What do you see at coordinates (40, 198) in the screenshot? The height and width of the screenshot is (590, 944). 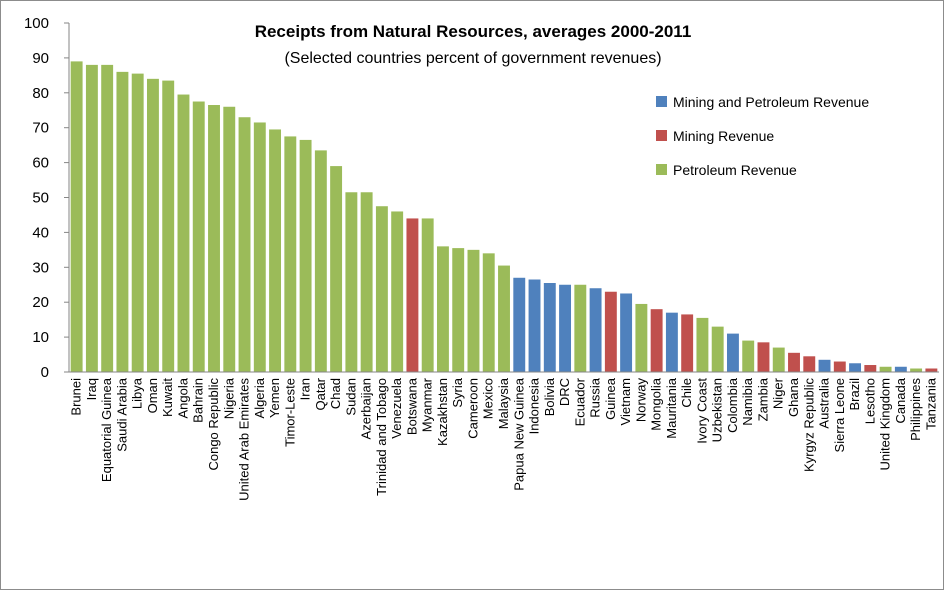 I see `y-tick-label: 50` at bounding box center [40, 198].